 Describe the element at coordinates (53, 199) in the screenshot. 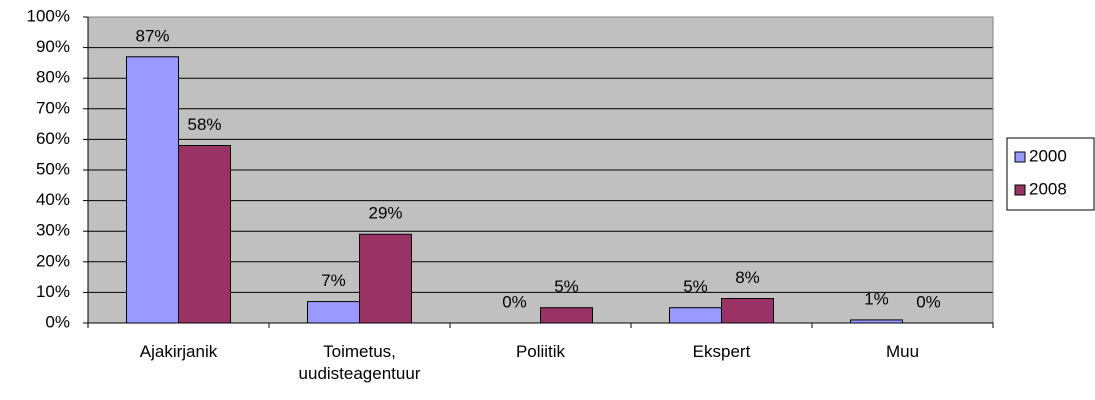

I see `y-tick-label: 40%` at that location.